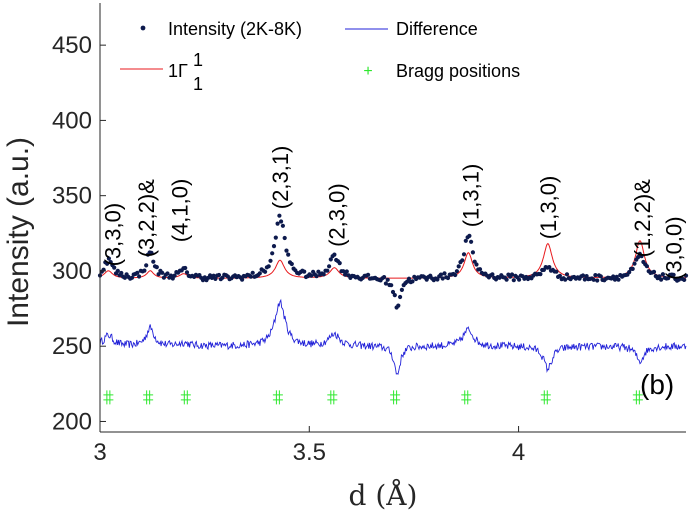  What do you see at coordinates (235, 29) in the screenshot?
I see `legend-observed-label: Intensity (2K-8K)` at bounding box center [235, 29].